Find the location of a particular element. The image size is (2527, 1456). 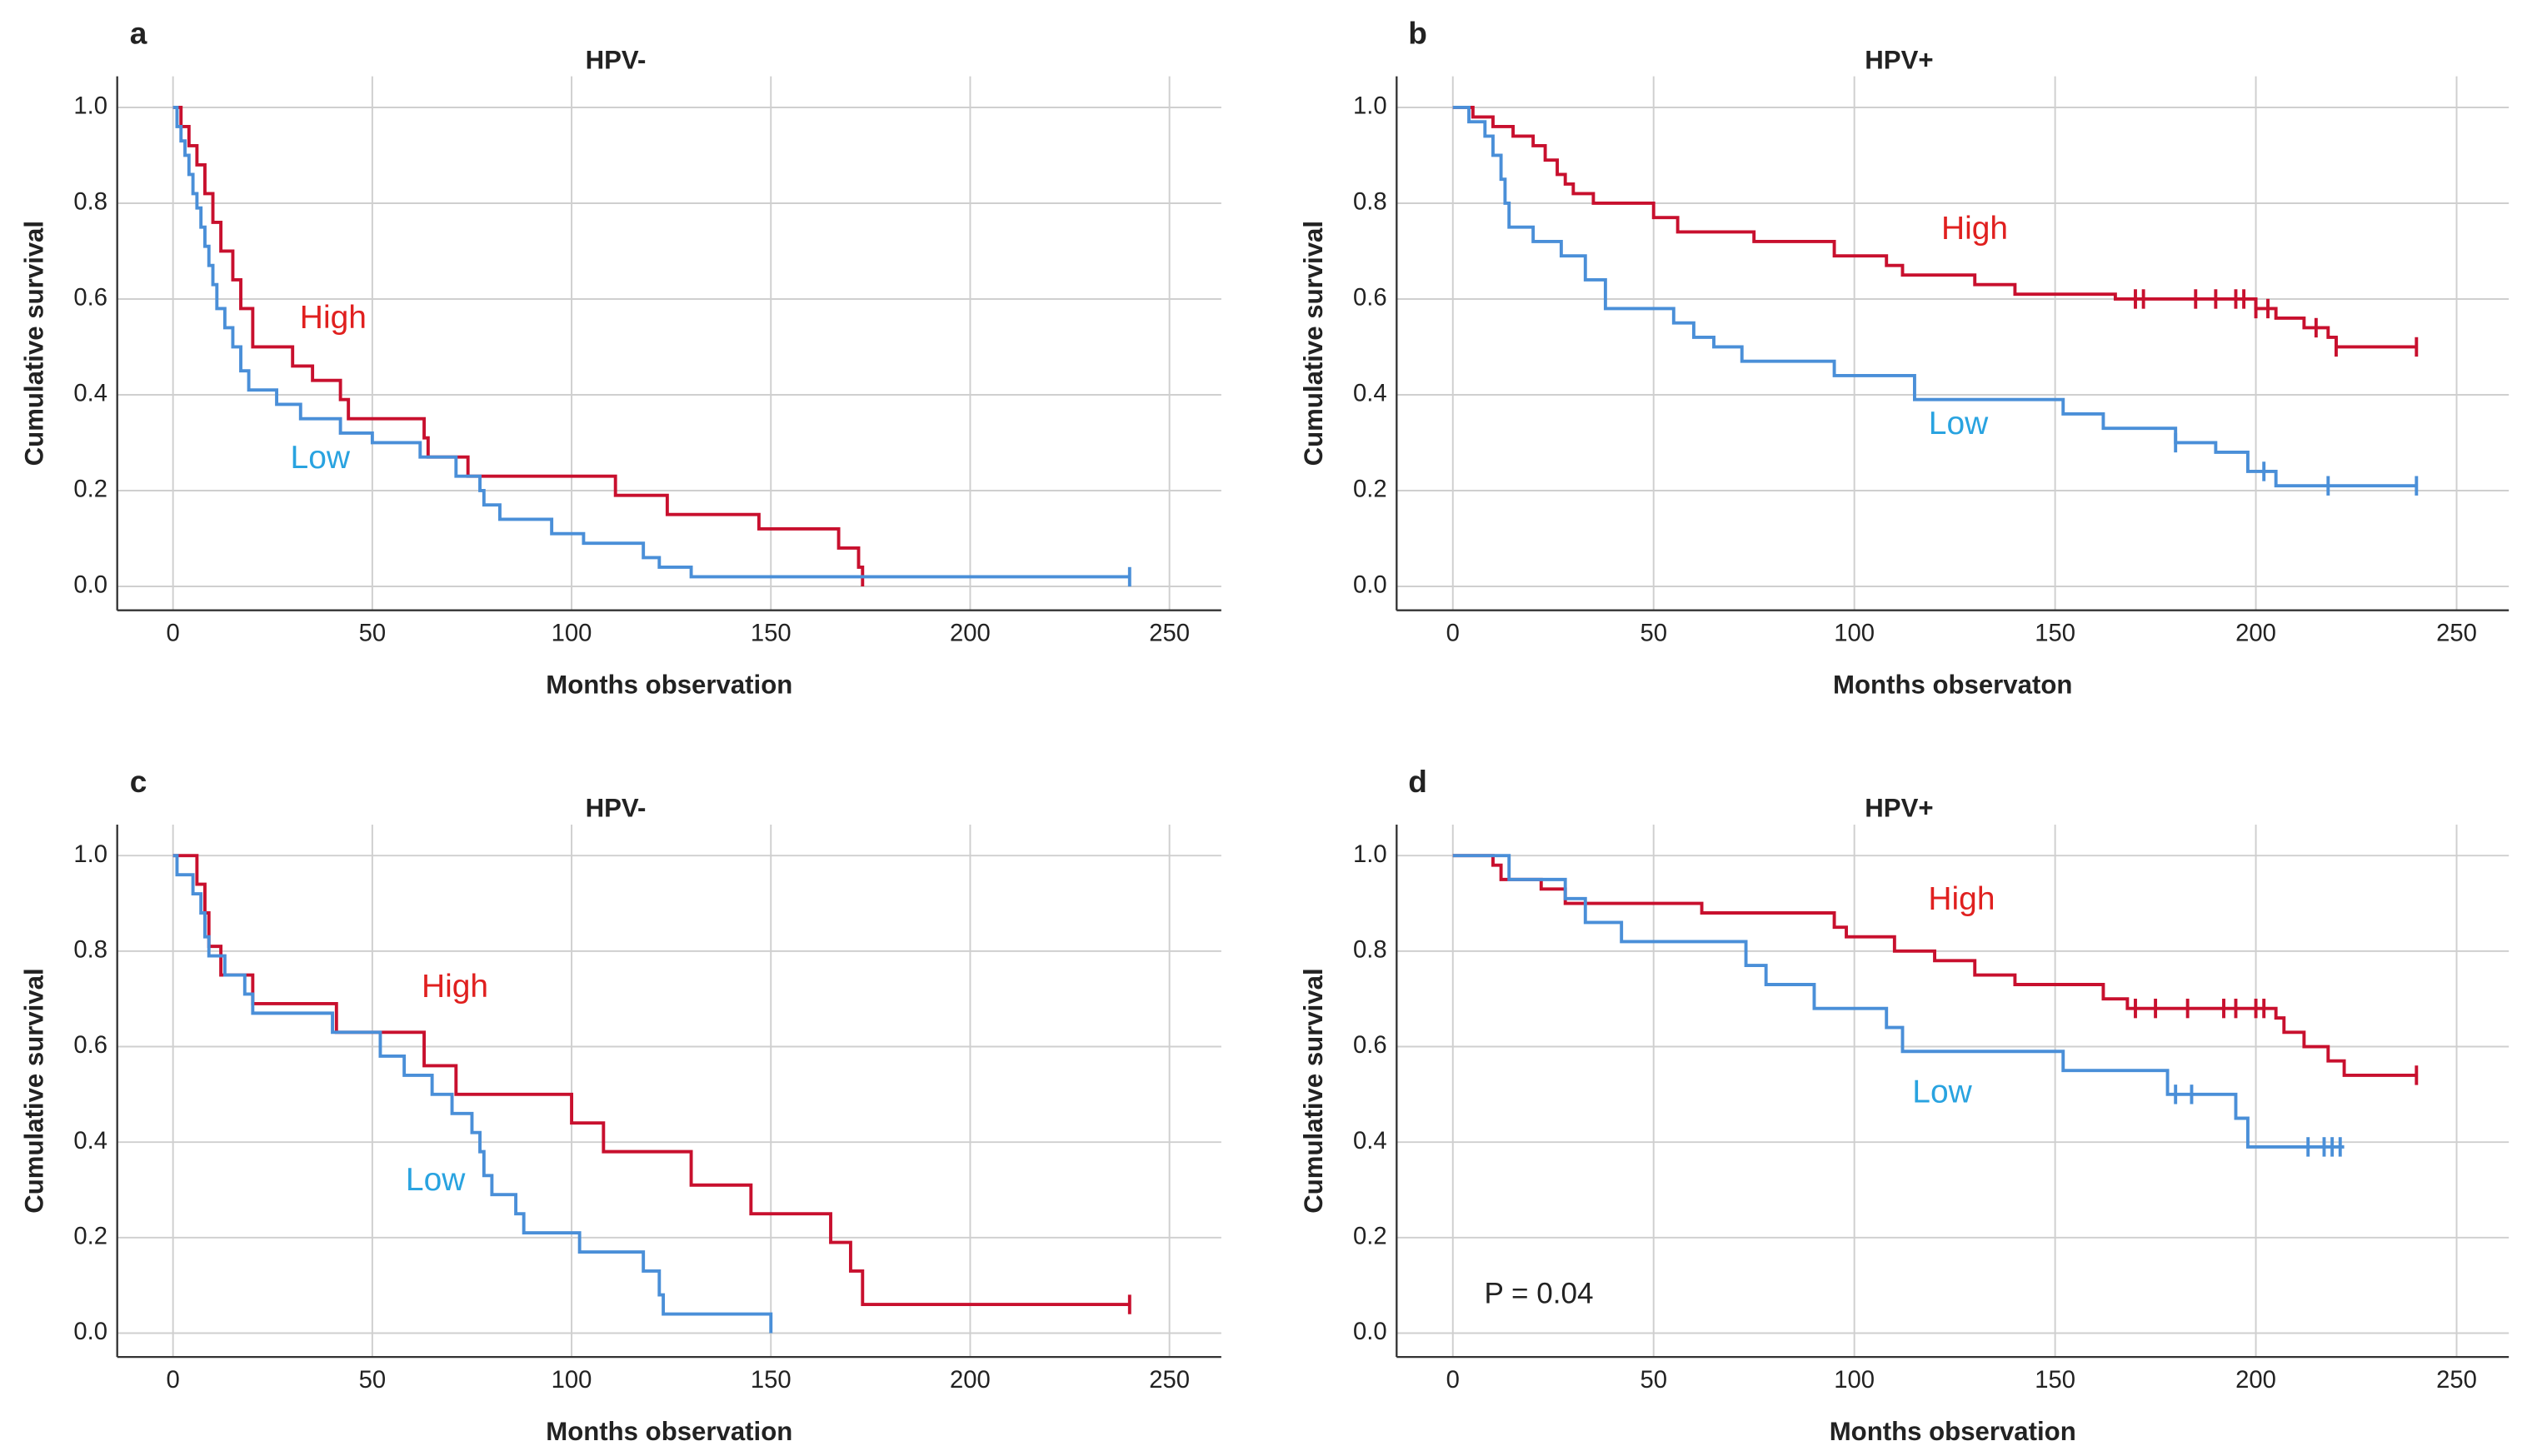

panel-letter: c is located at coordinates (138, 781).